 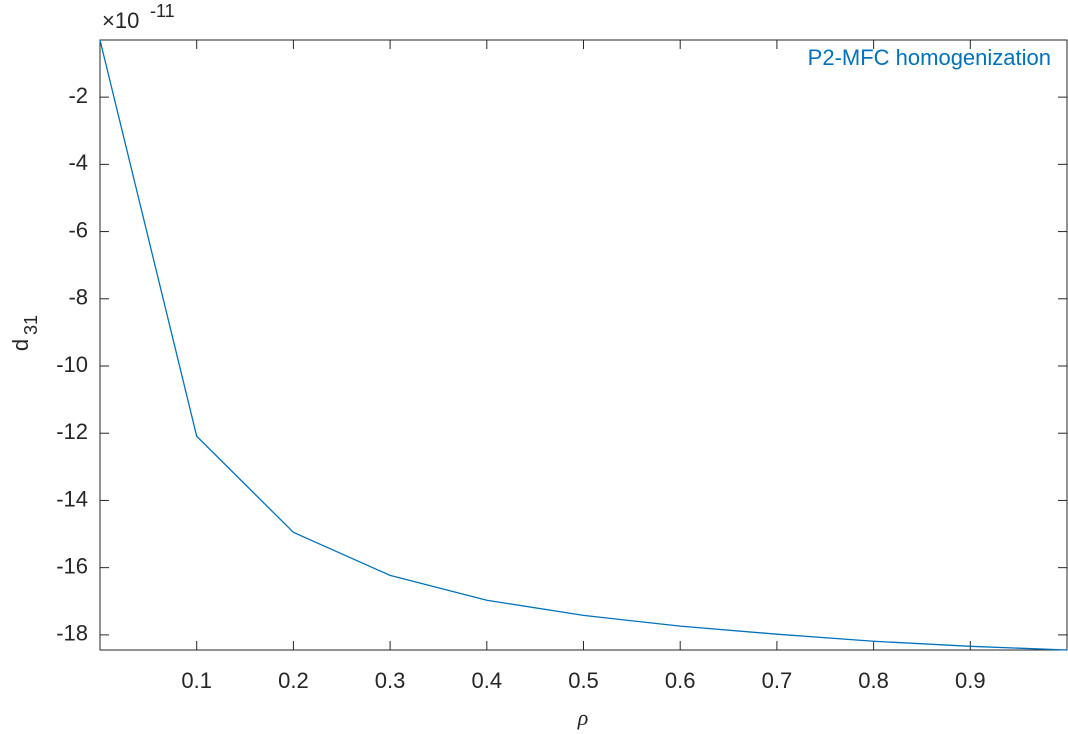 I want to click on y-tick-label: -12, so click(x=72, y=431).